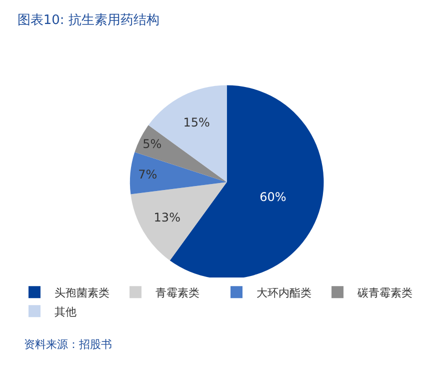 This screenshot has width=433, height=373. Describe the element at coordinates (88, 20) in the screenshot. I see `chart-title: 图表10: 抗生素用药结构` at that location.